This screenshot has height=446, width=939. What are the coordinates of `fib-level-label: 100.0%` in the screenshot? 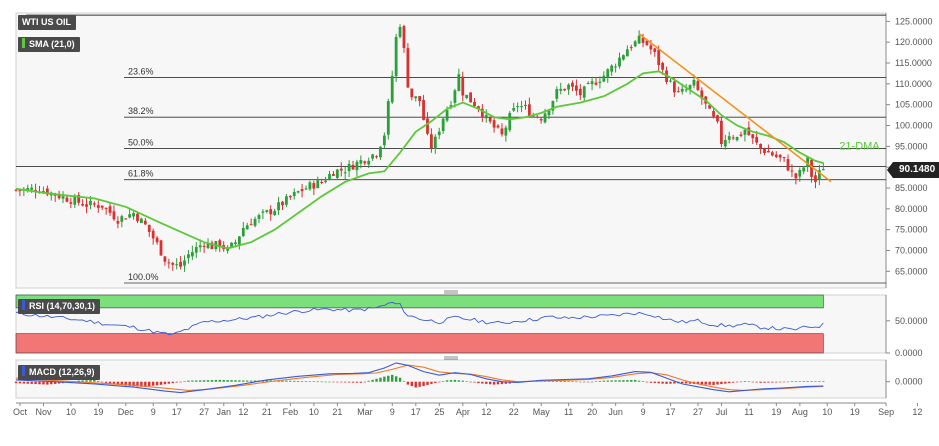 It's located at (143, 277).